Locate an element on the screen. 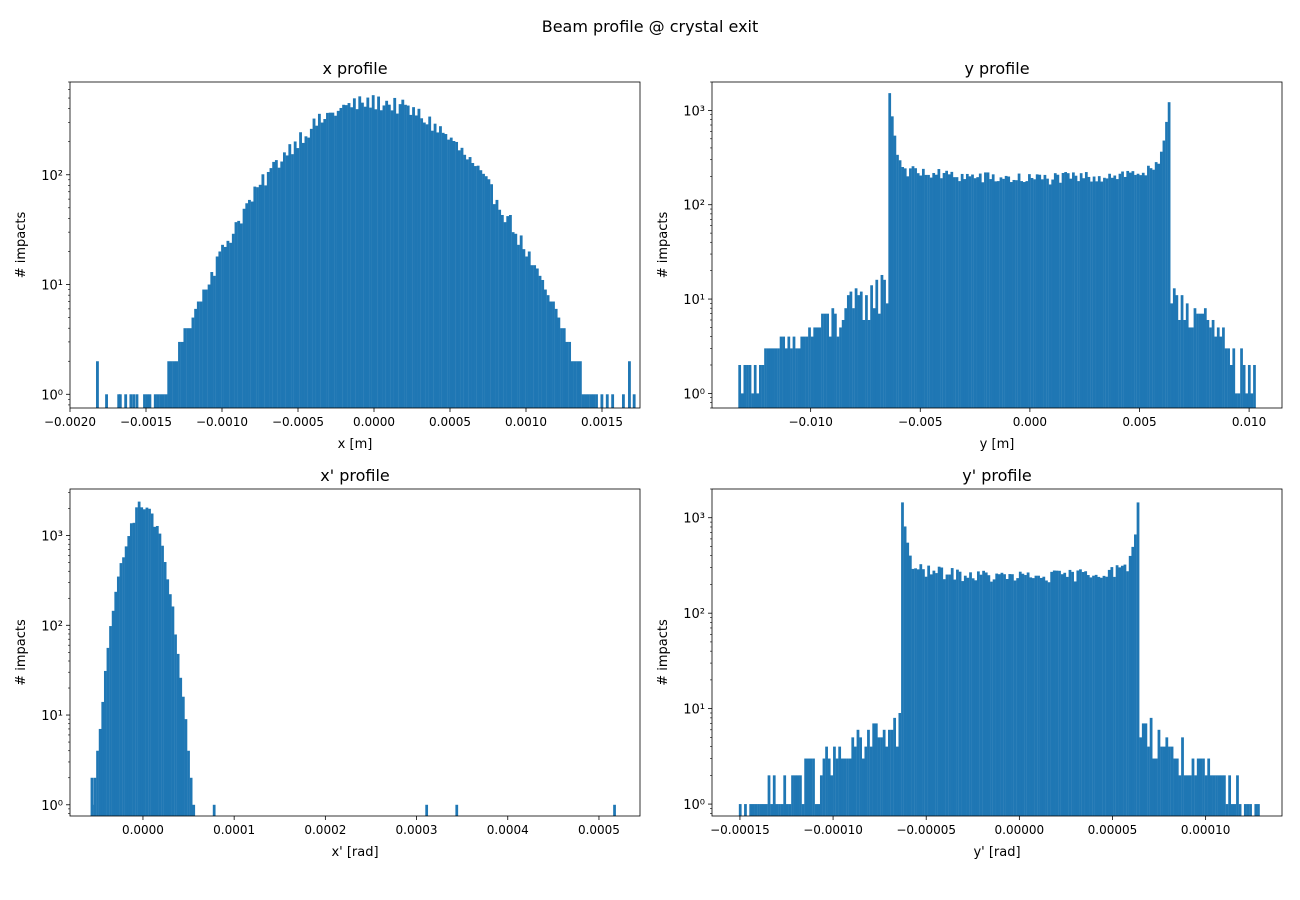  x-tick-label: 0.00005 is located at coordinates (1113, 830).